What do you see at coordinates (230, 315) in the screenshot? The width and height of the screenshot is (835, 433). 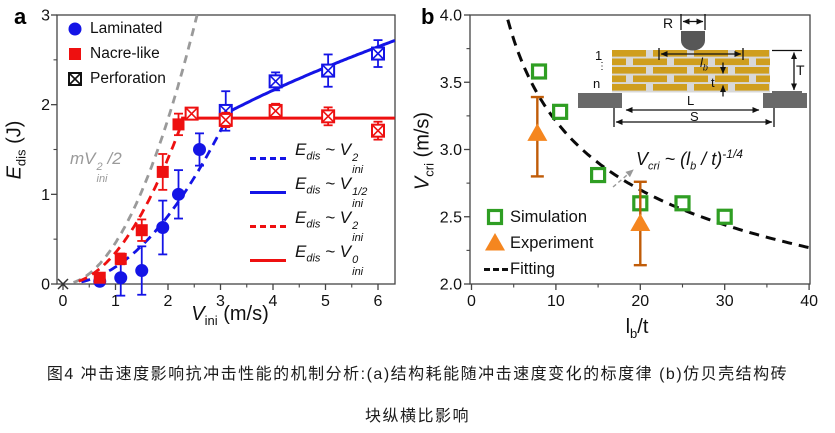 I see `panel-a-xlabel: Vini (m/s)` at bounding box center [230, 315].